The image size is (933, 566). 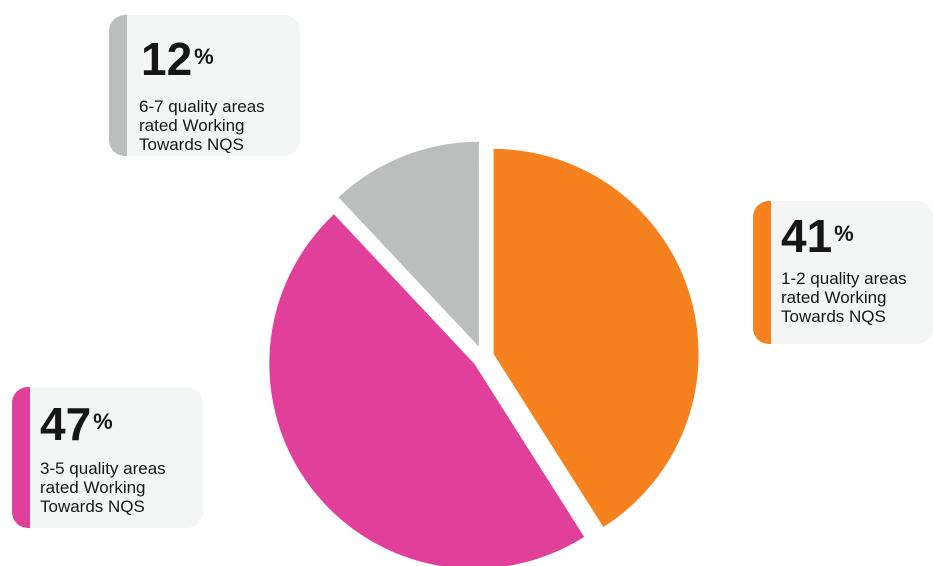 What do you see at coordinates (817, 236) in the screenshot?
I see `callout-percentage: 41%` at bounding box center [817, 236].